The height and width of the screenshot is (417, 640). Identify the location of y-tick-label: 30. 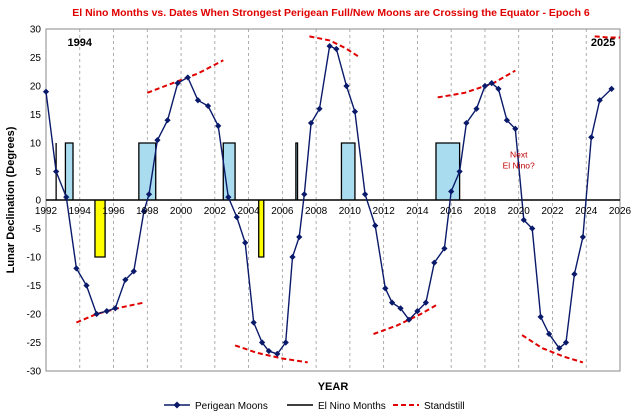
(36, 30).